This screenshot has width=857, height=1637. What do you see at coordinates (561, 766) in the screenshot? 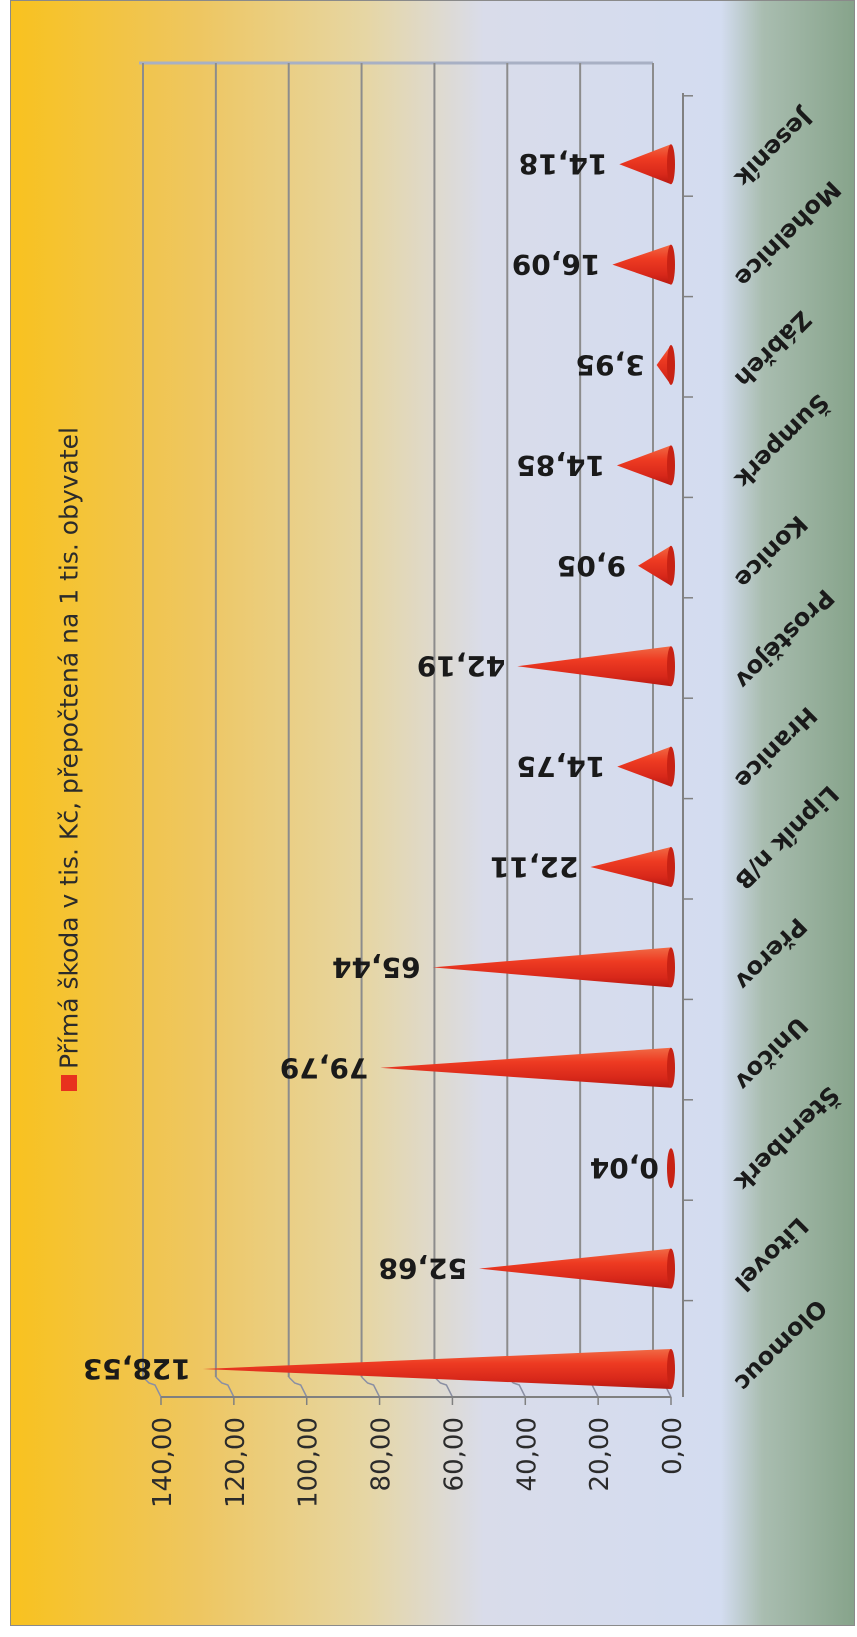
I see `data-label: 14,75` at bounding box center [561, 766].